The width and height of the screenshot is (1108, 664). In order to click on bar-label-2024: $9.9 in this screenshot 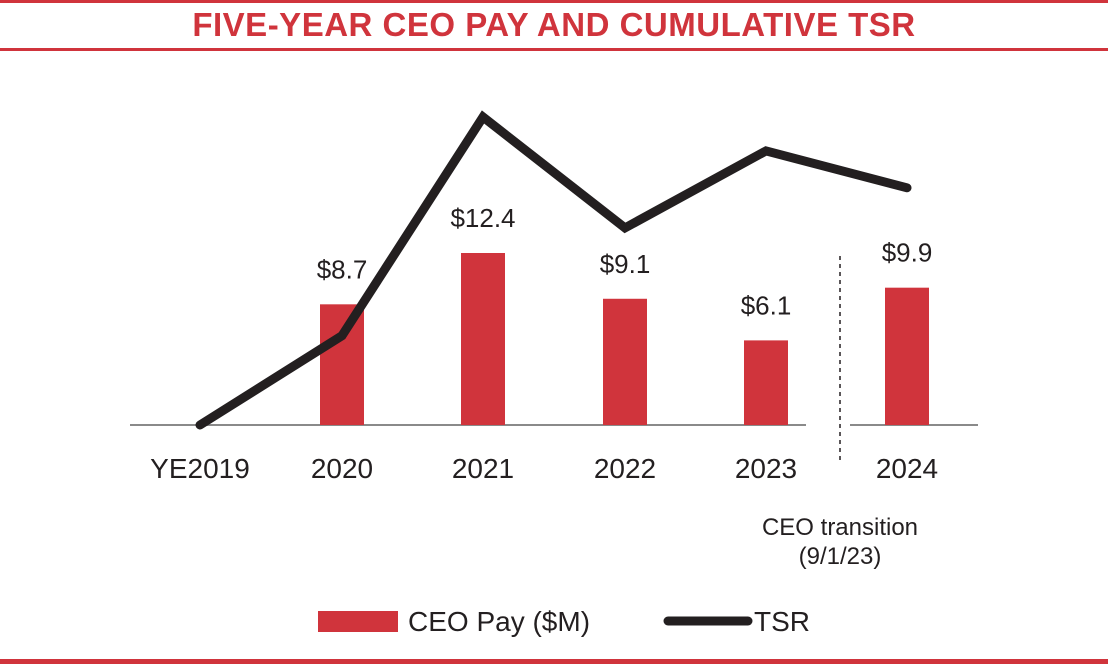, I will do `click(907, 253)`.